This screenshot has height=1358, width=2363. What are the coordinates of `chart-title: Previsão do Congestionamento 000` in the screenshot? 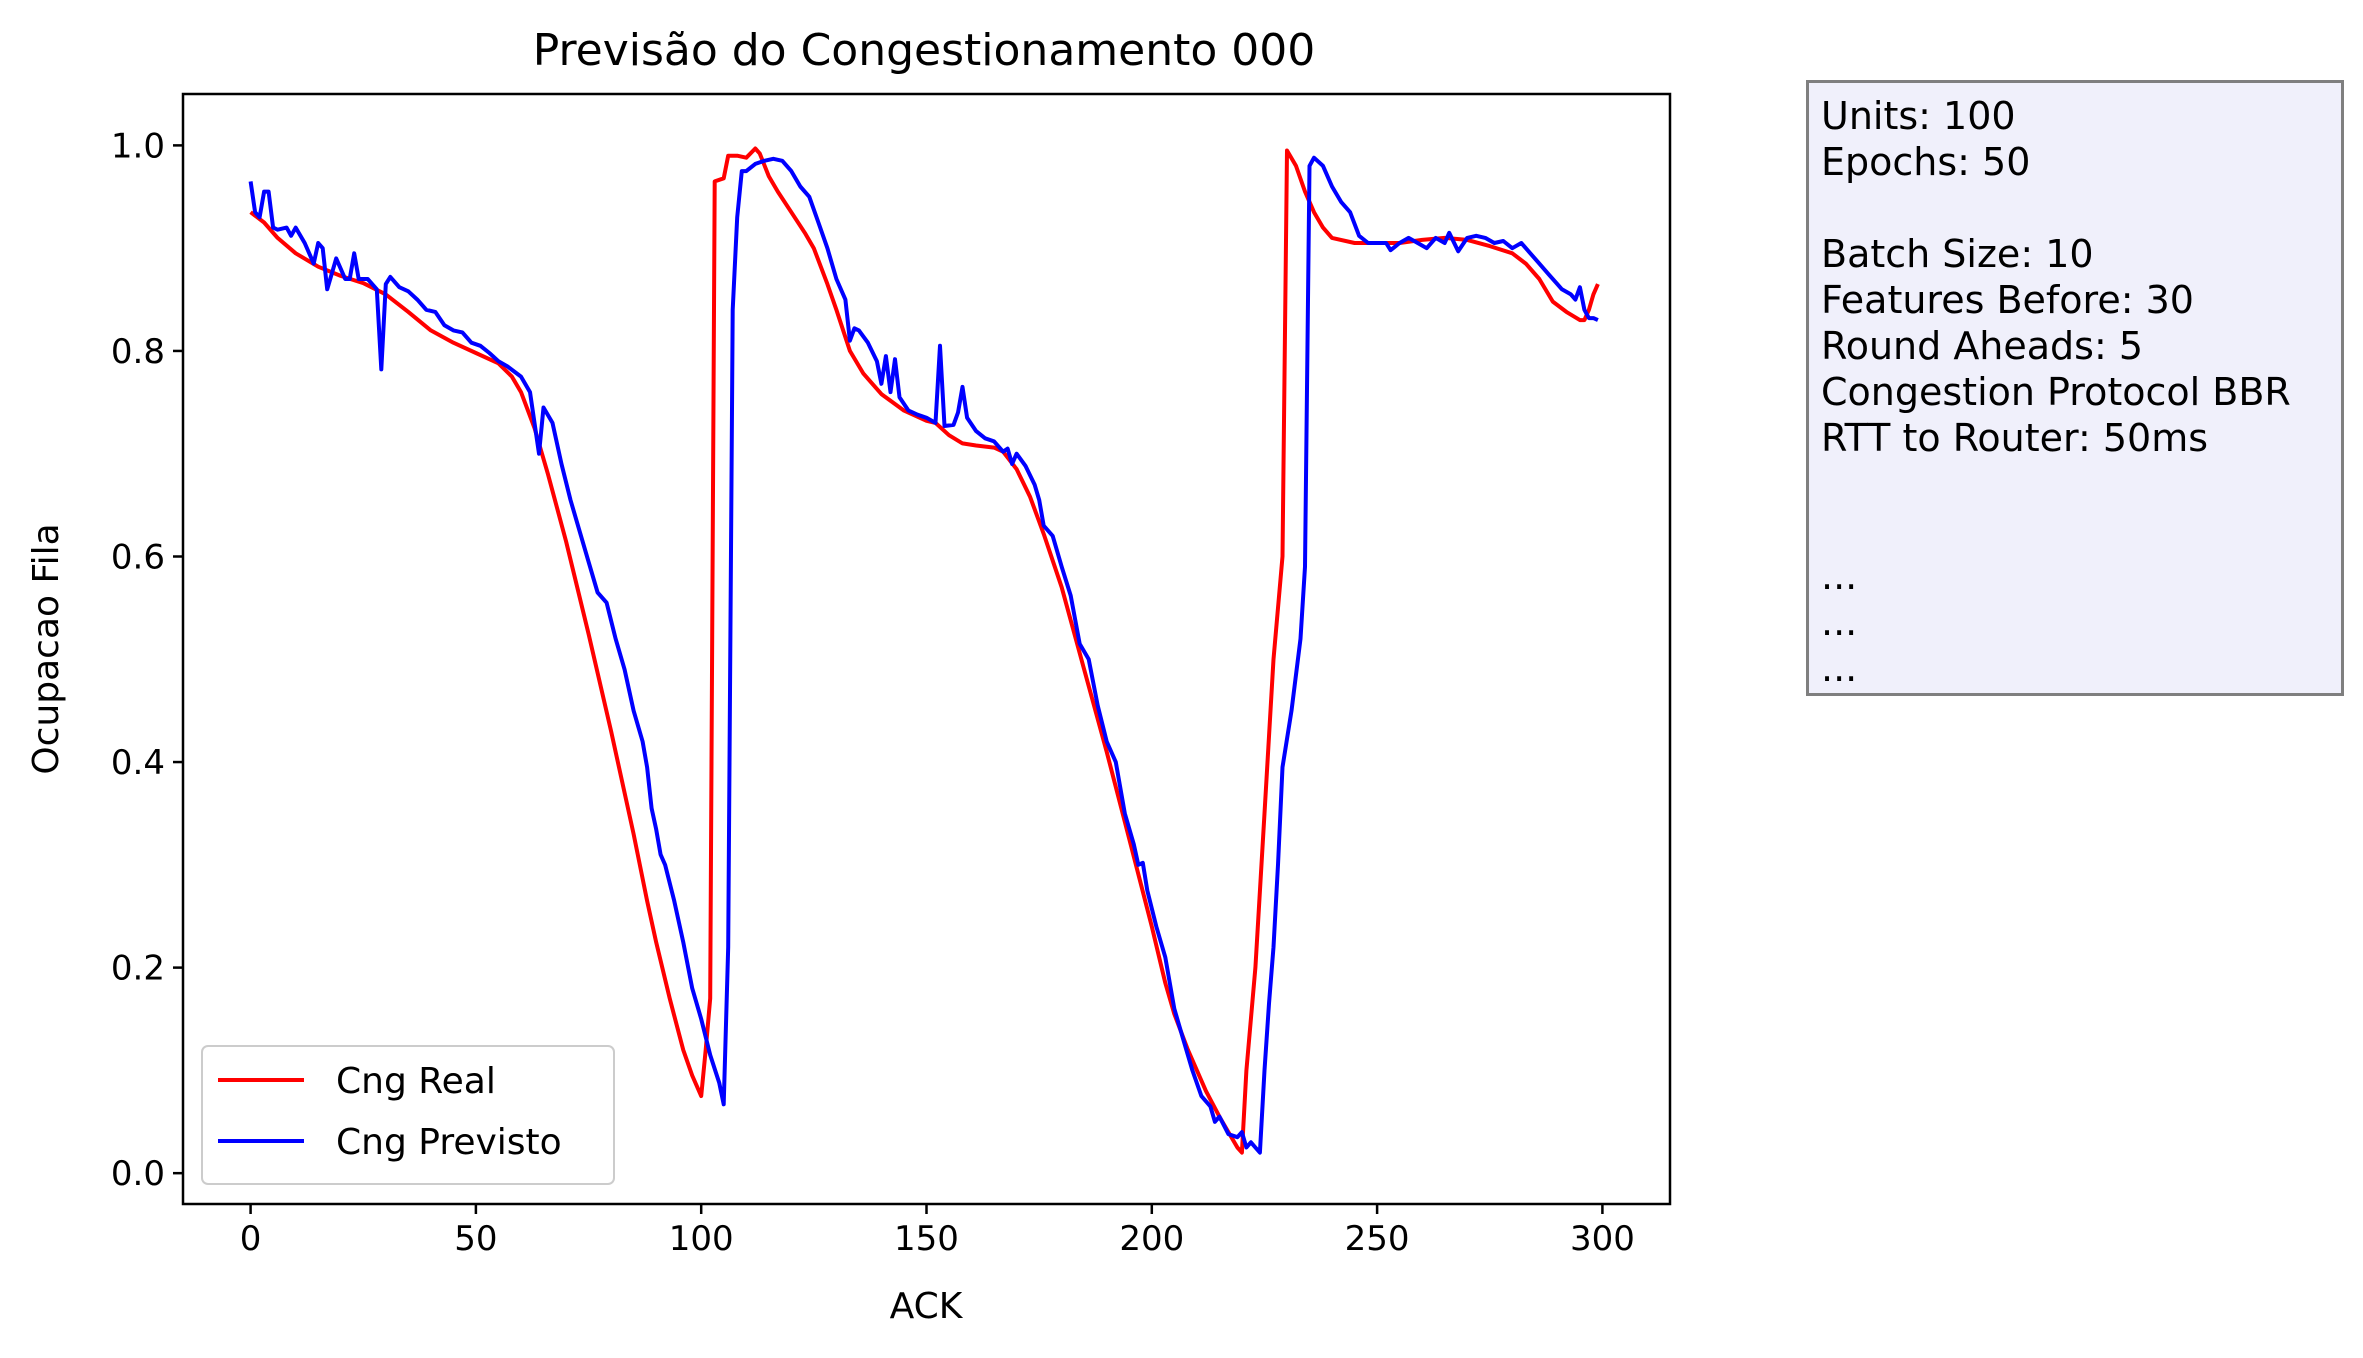 It's located at (924, 50).